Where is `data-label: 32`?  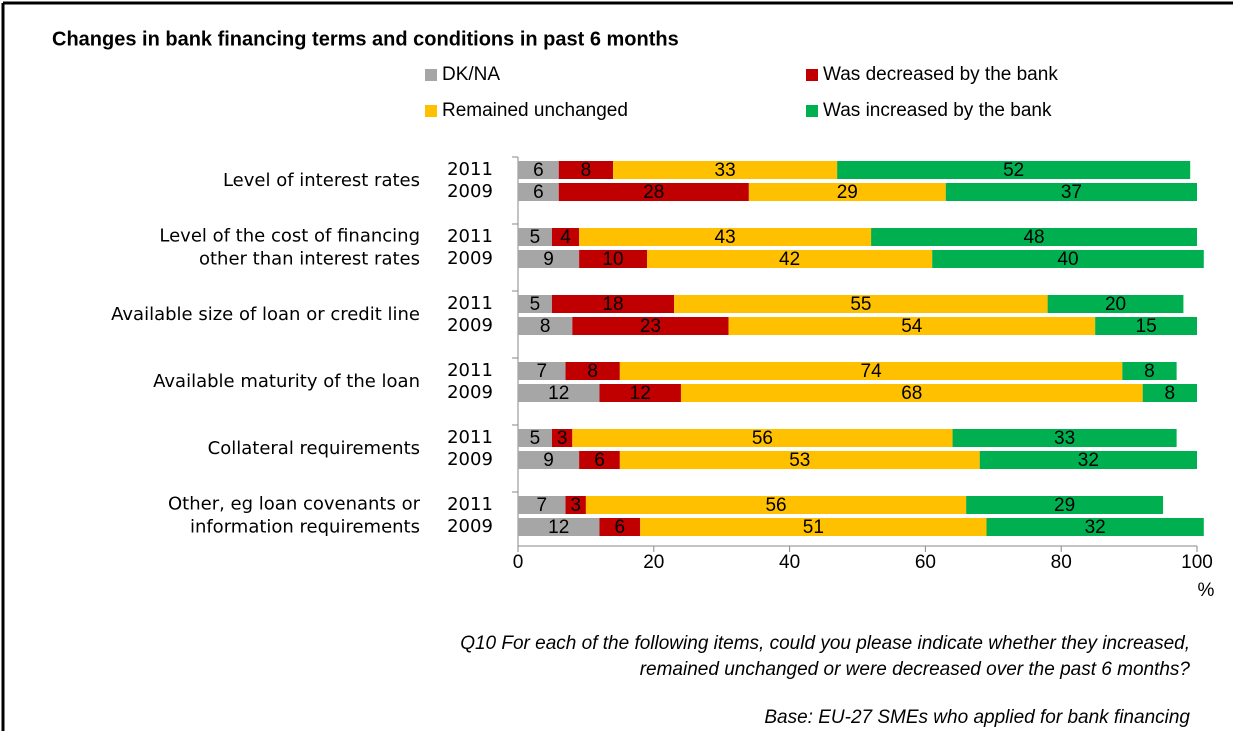 data-label: 32 is located at coordinates (1095, 527).